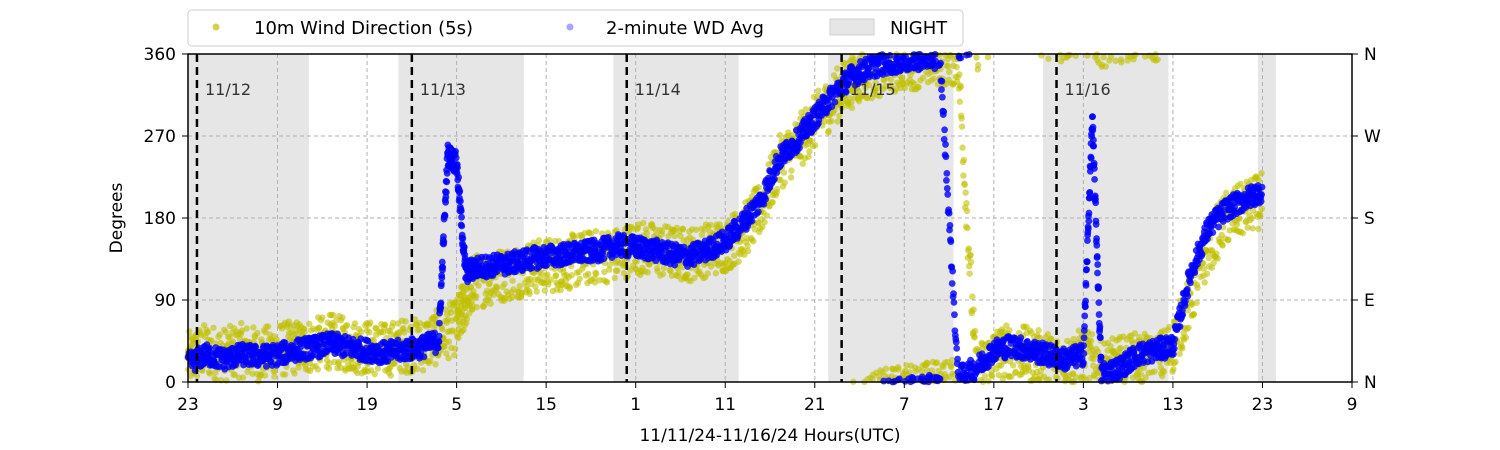 The height and width of the screenshot is (450, 1500). Describe the element at coordinates (767, 398) in the screenshot. I see `x-axis-ticks: 23 9 19 5 15 1 11 21 7 17 3 13 23 9` at that location.